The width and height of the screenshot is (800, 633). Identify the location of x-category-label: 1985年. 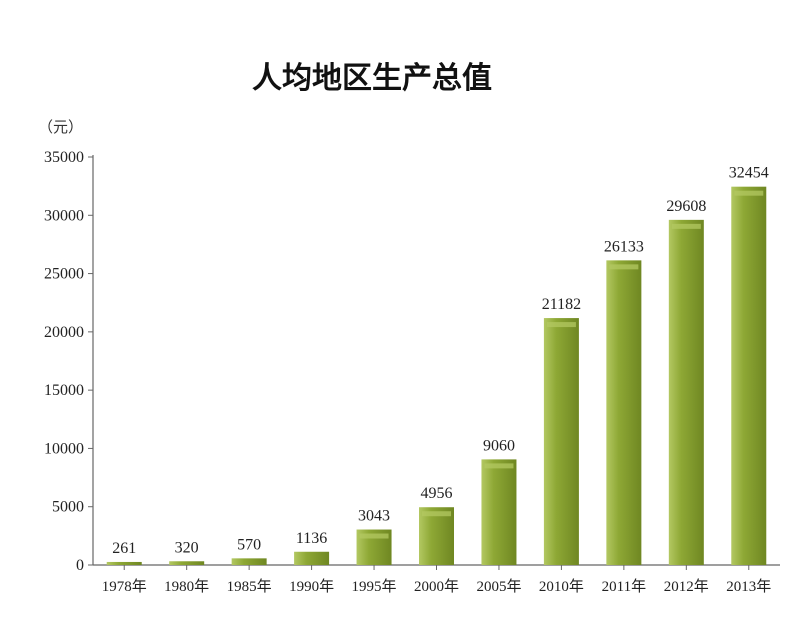
(249, 586).